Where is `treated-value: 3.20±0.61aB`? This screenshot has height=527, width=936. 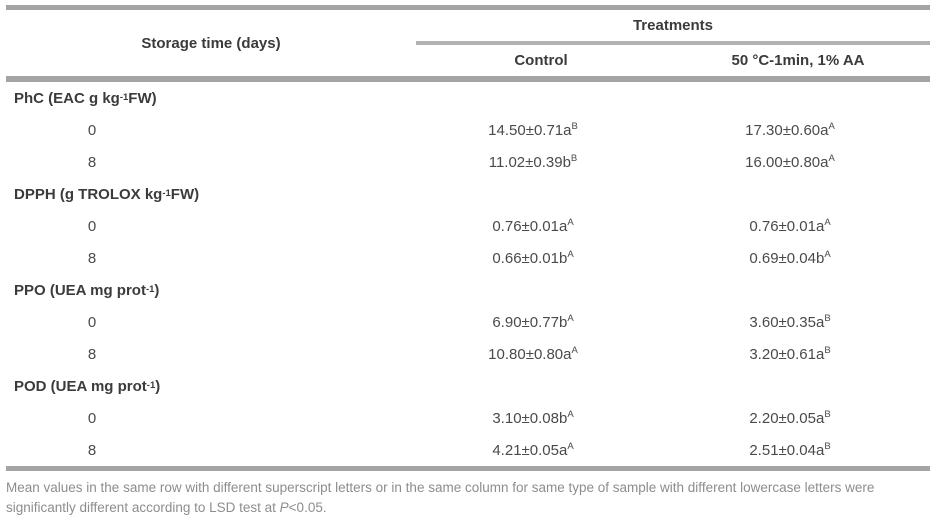
treated-value: 3.20±0.61aB is located at coordinates (790, 353).